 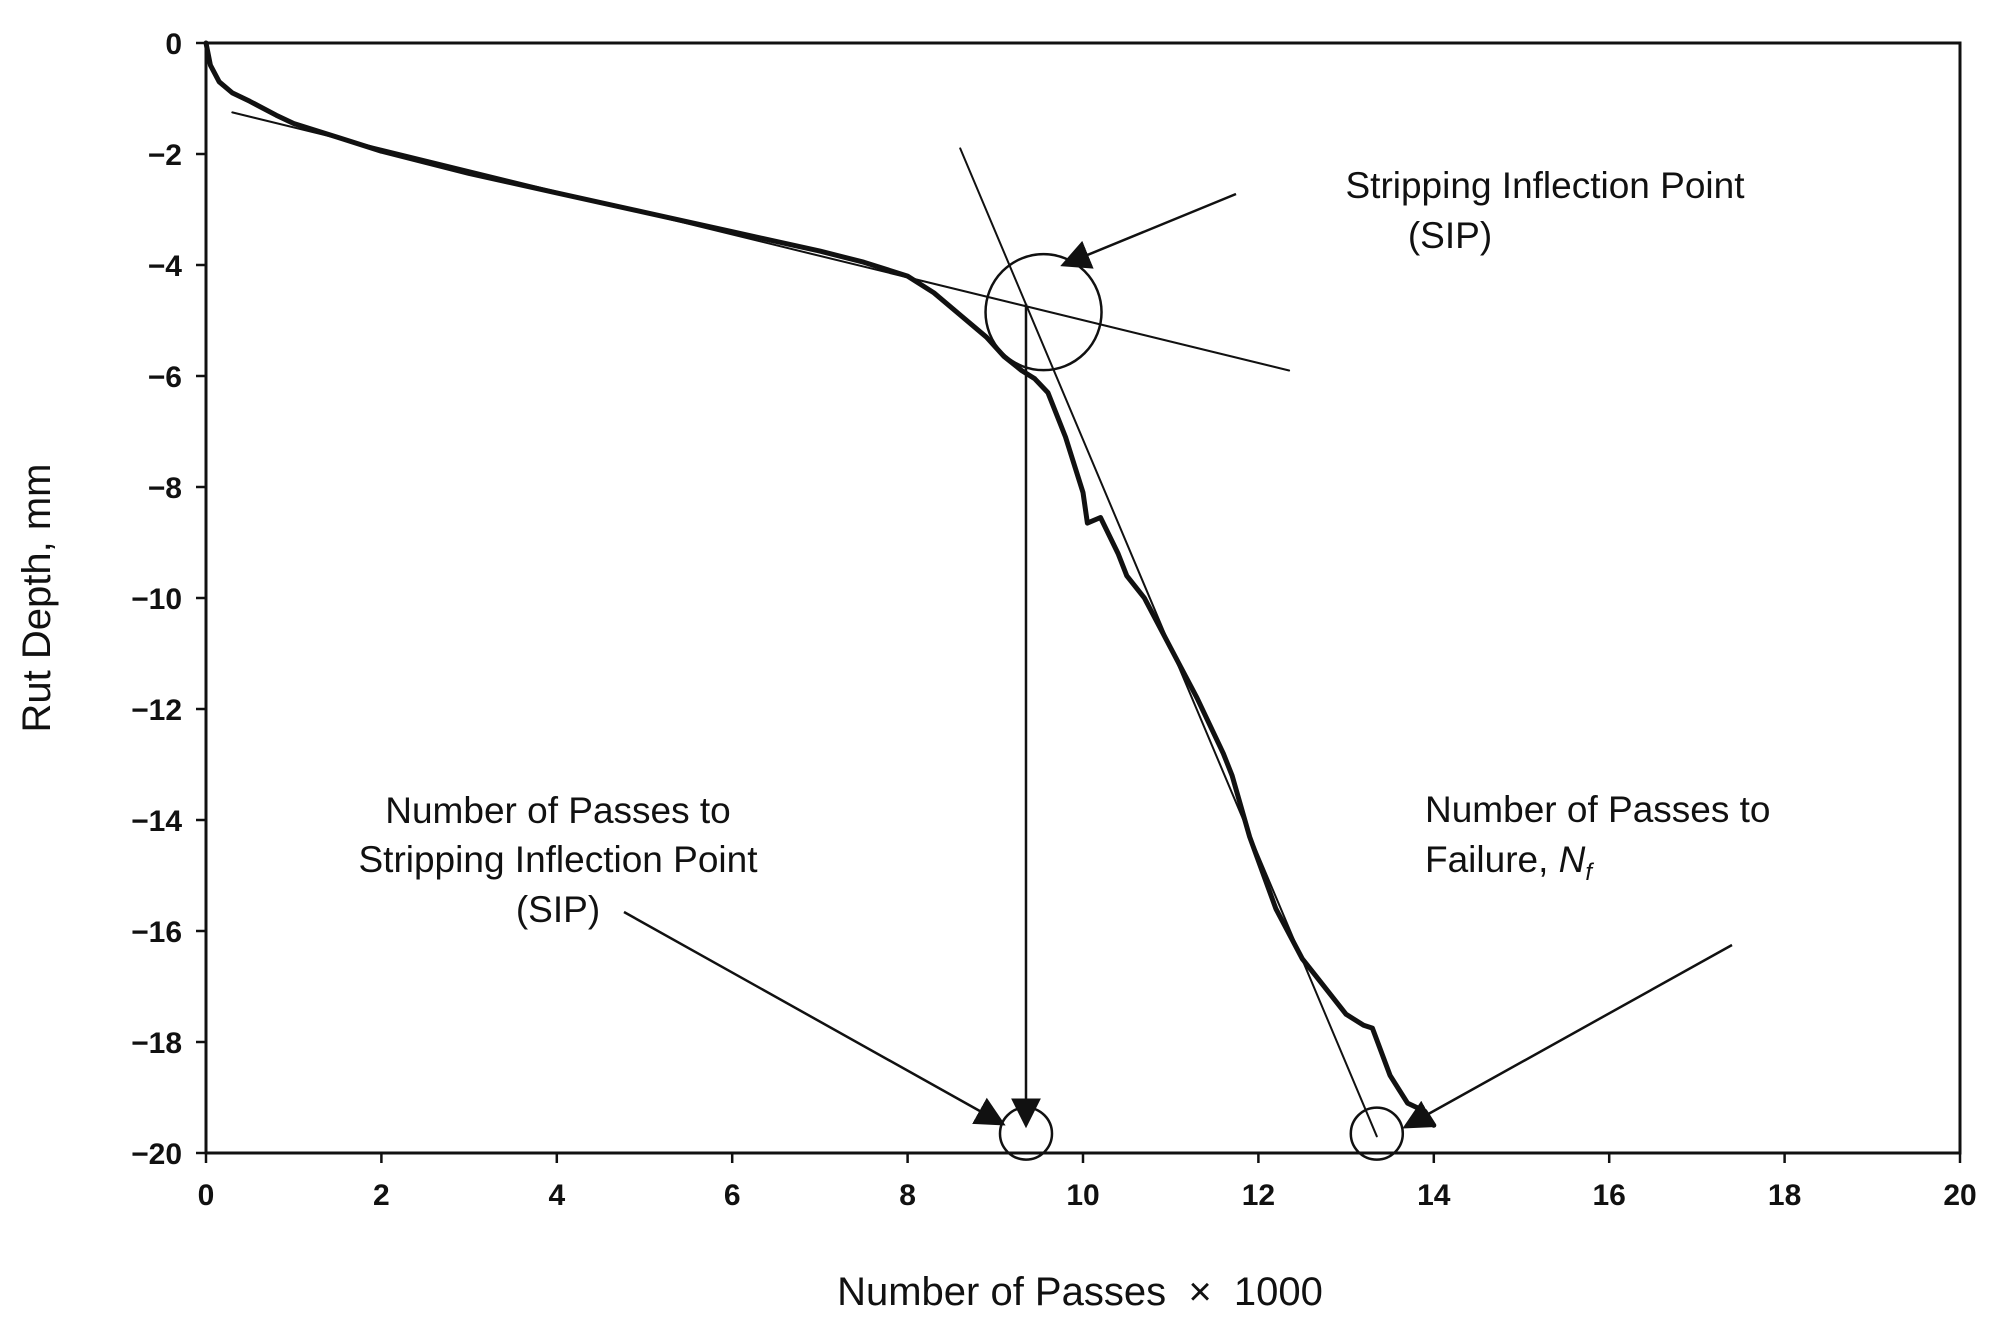 I want to click on failure-annotation-n: N, so click(x=1572, y=859).